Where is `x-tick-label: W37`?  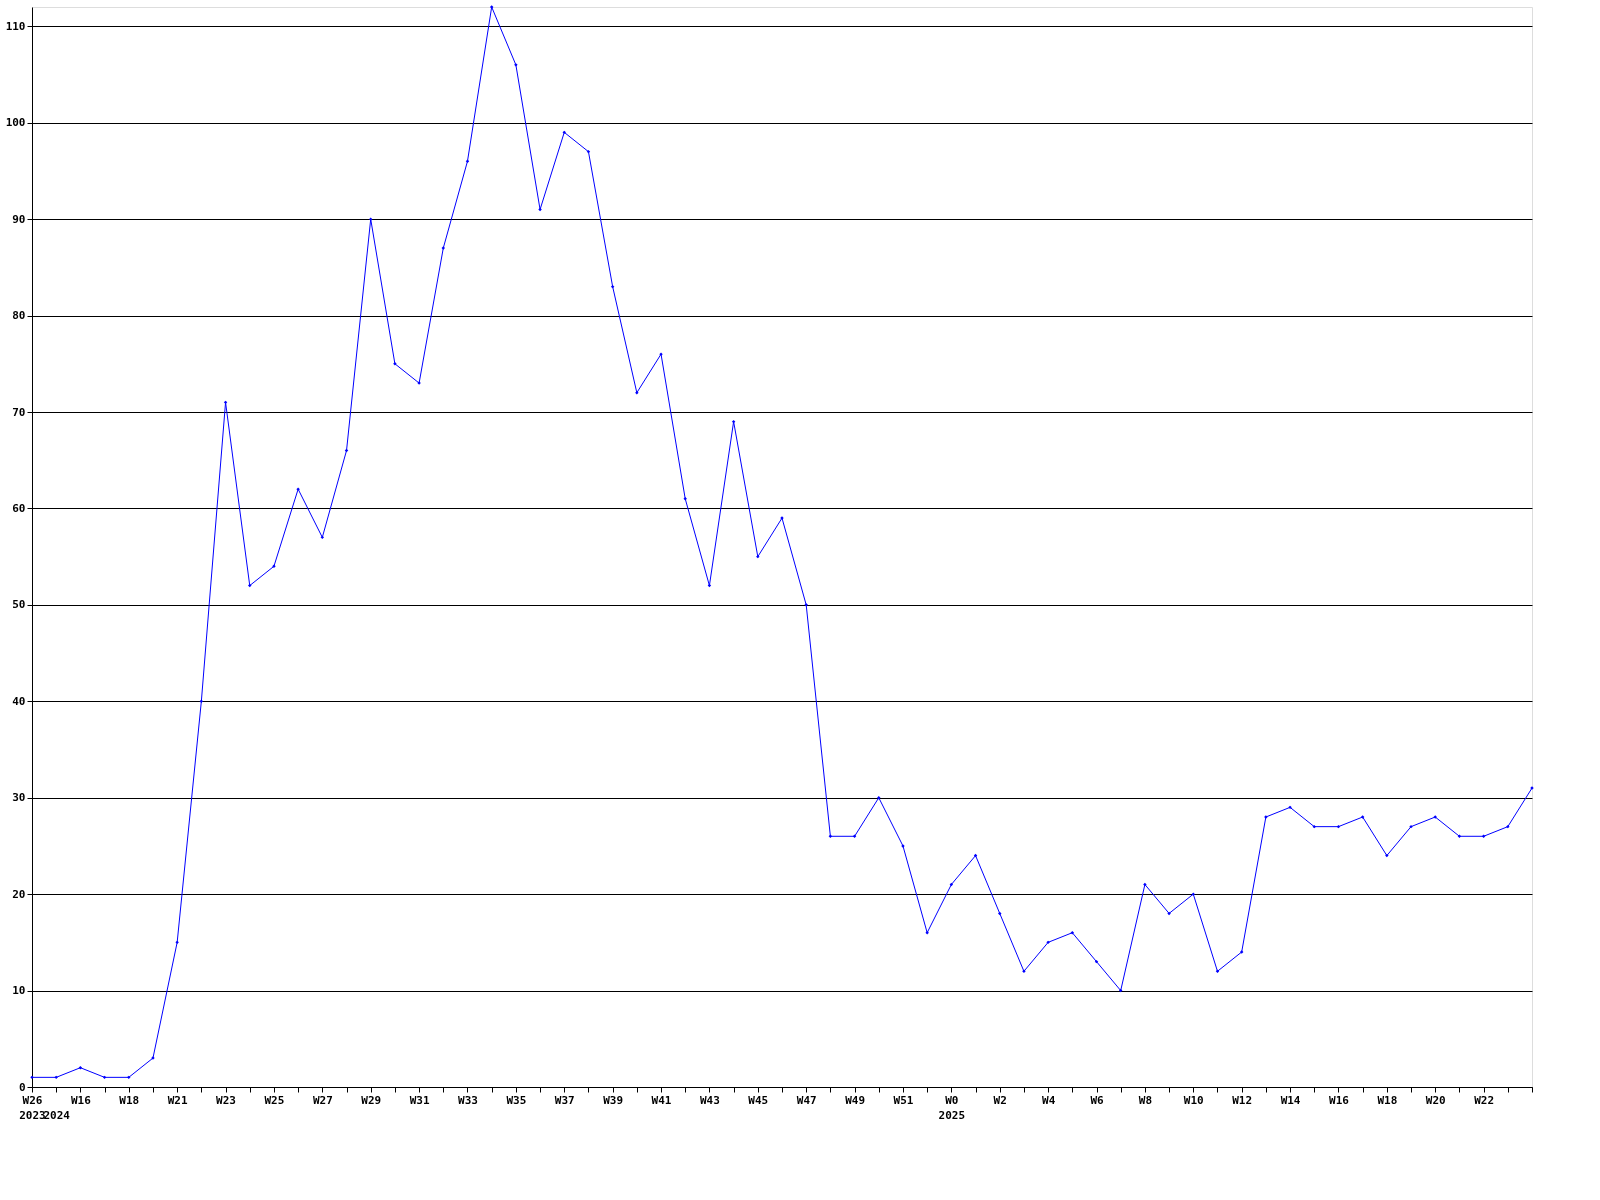 x-tick-label: W37 is located at coordinates (564, 1100).